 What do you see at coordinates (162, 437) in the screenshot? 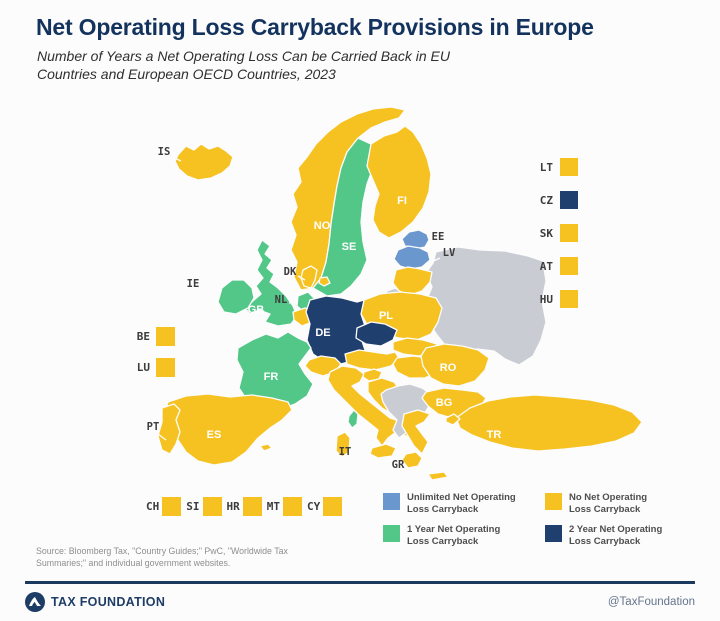
I see `callout-line-PT` at bounding box center [162, 437].